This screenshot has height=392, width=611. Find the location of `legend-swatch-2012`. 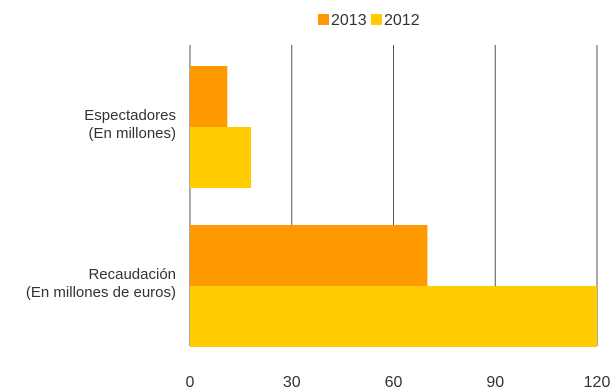

legend-swatch-2012 is located at coordinates (376, 19).